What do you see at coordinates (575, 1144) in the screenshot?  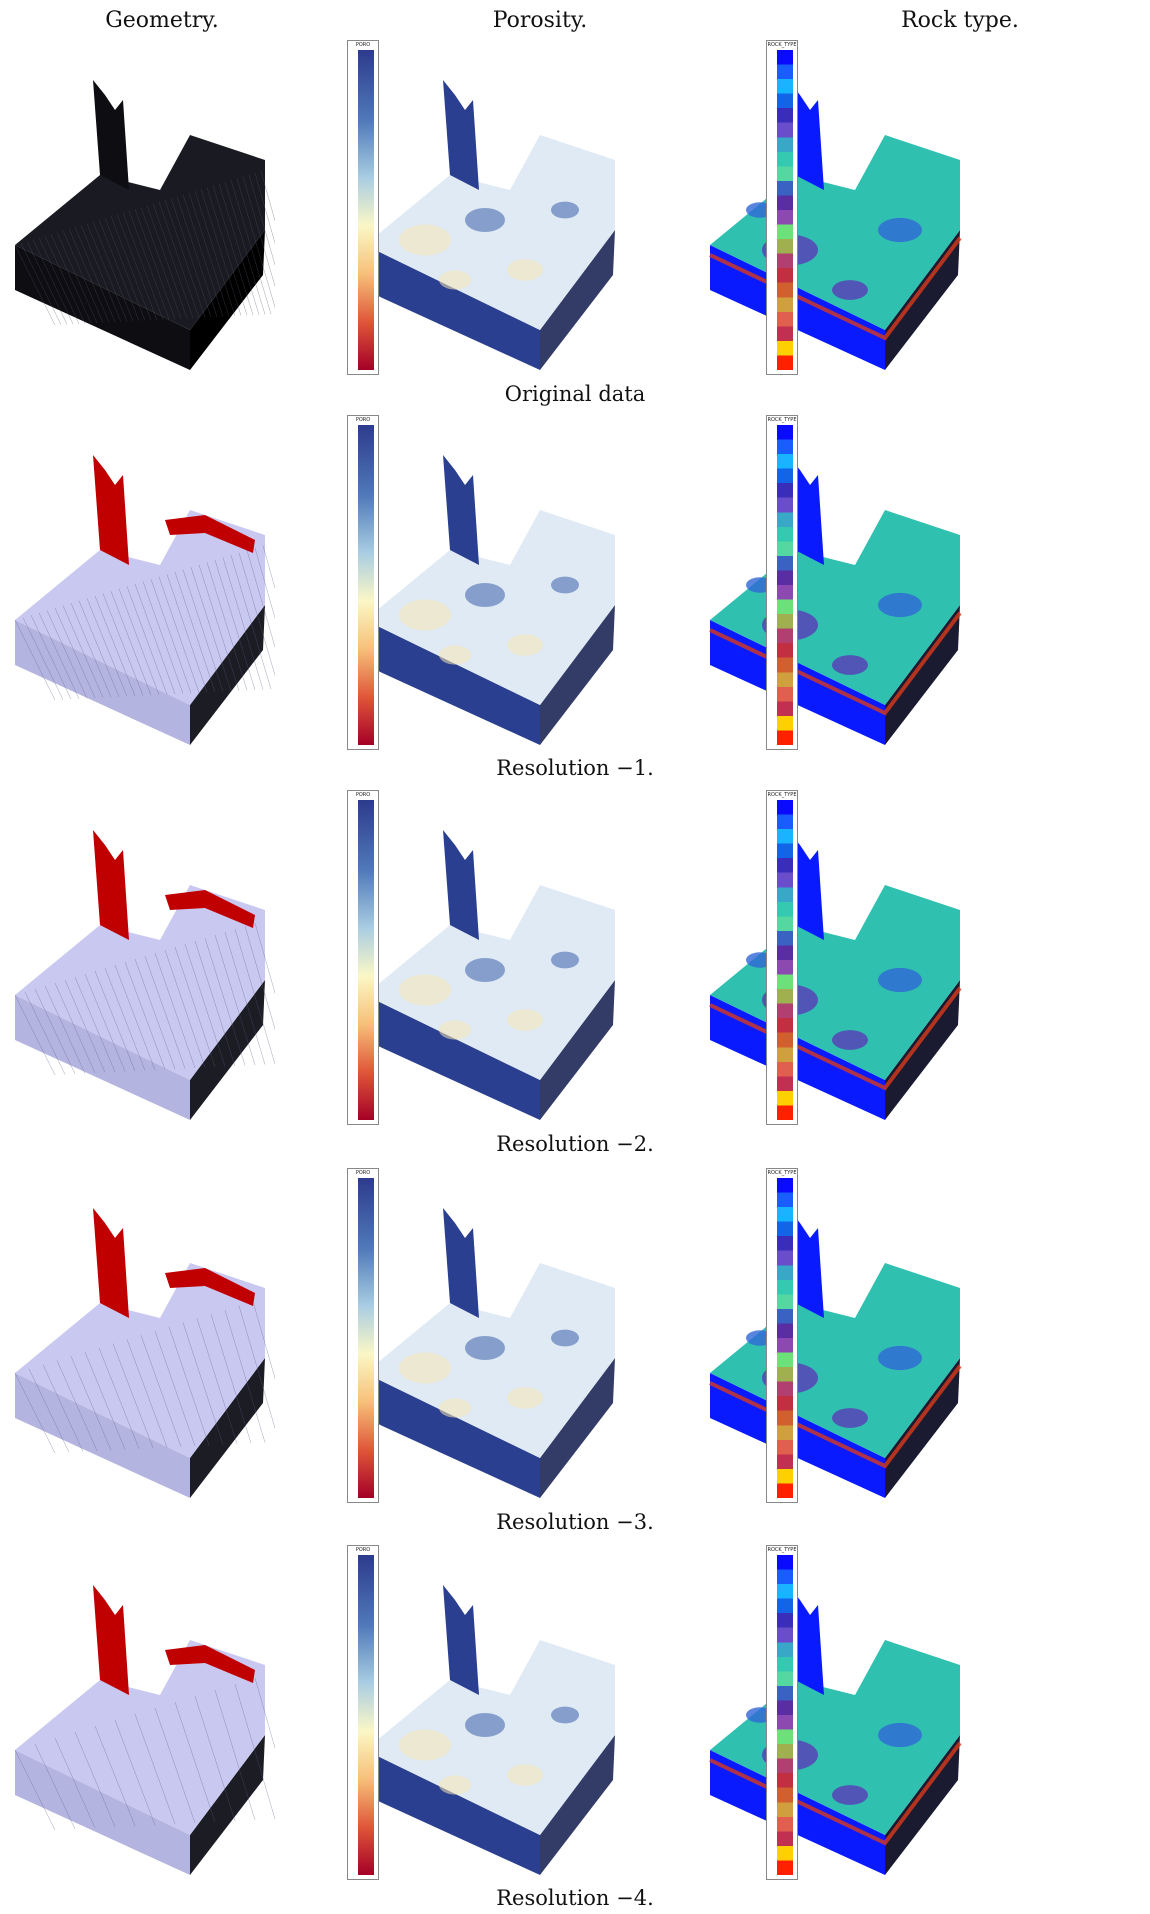 I see `row-caption-resolution-2: Resolution −2.` at bounding box center [575, 1144].